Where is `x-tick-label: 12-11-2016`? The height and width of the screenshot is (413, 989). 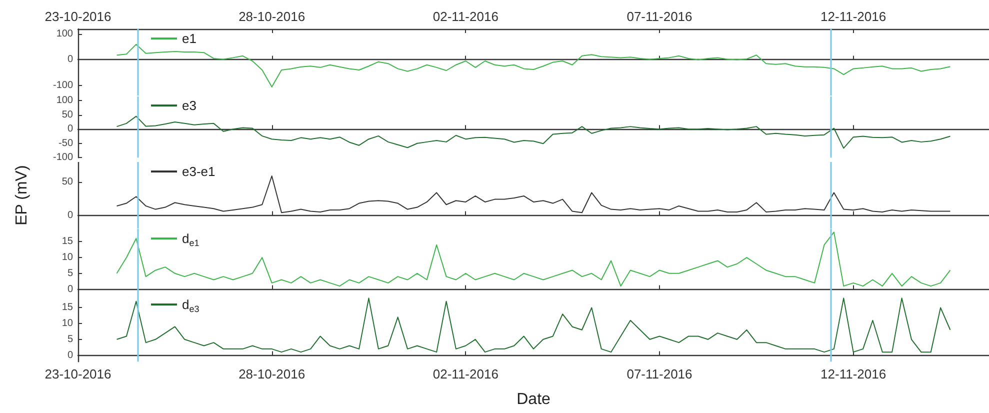 x-tick-label: 12-11-2016 is located at coordinates (853, 374).